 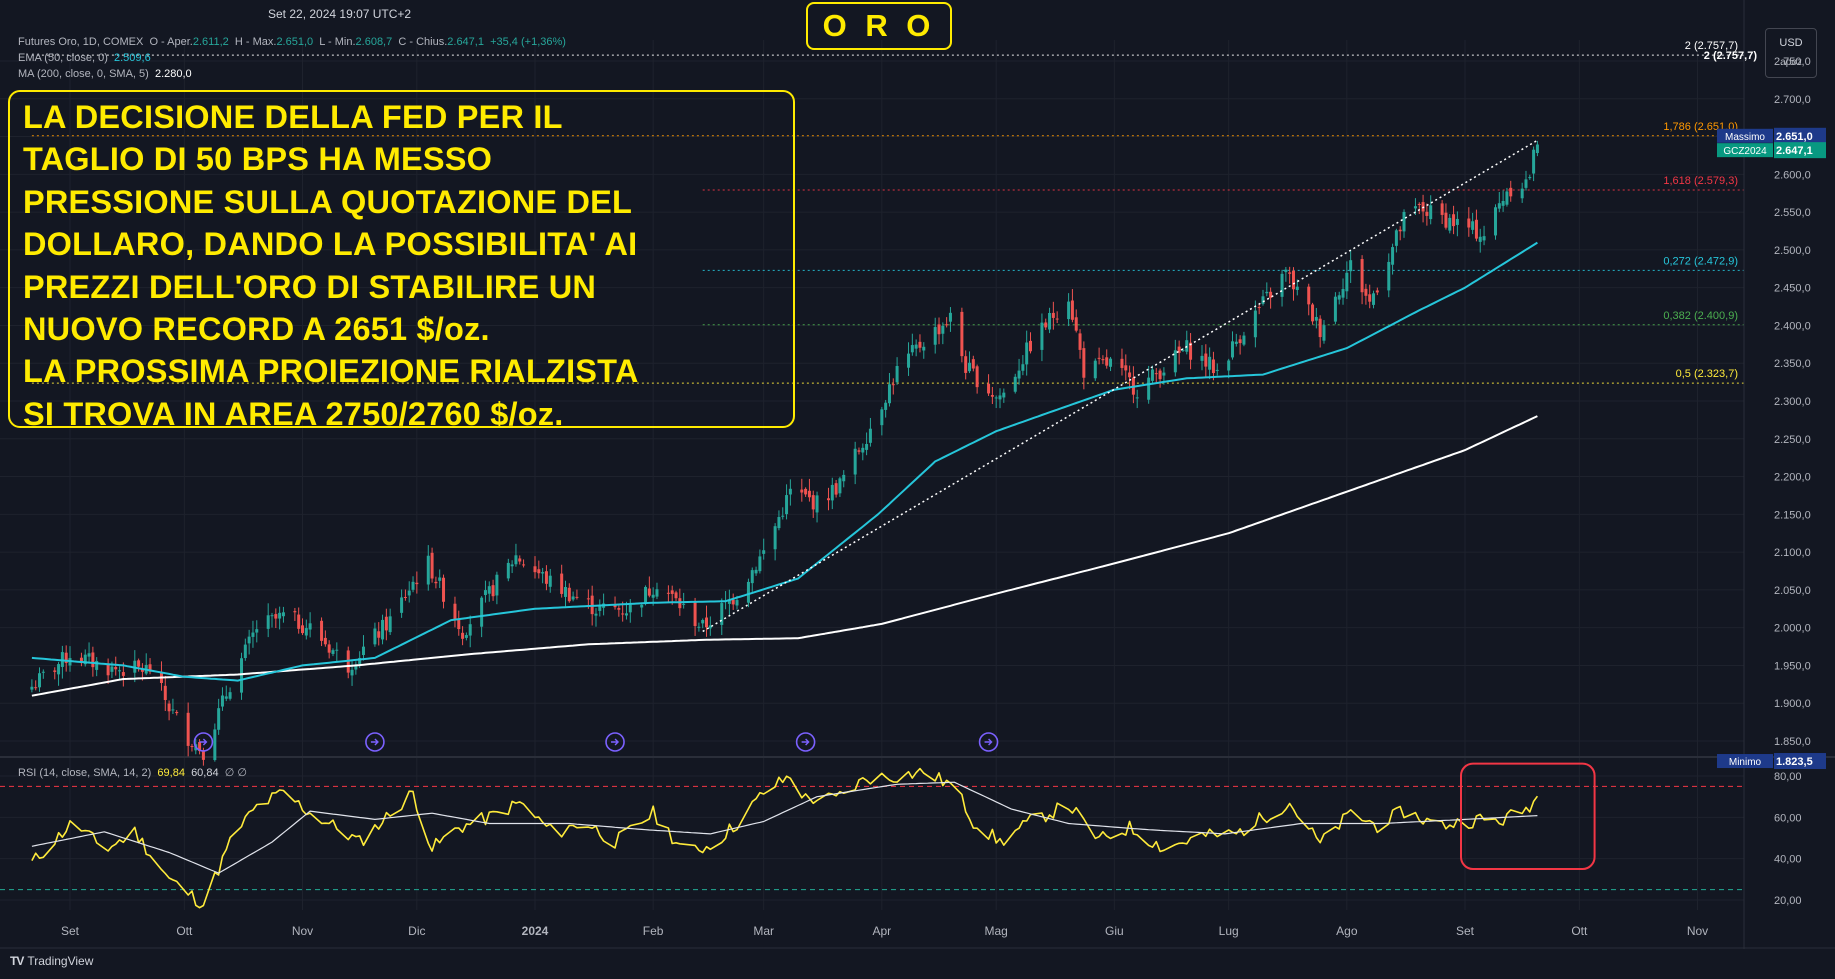 I want to click on event-marker-arrow, so click(x=805, y=742).